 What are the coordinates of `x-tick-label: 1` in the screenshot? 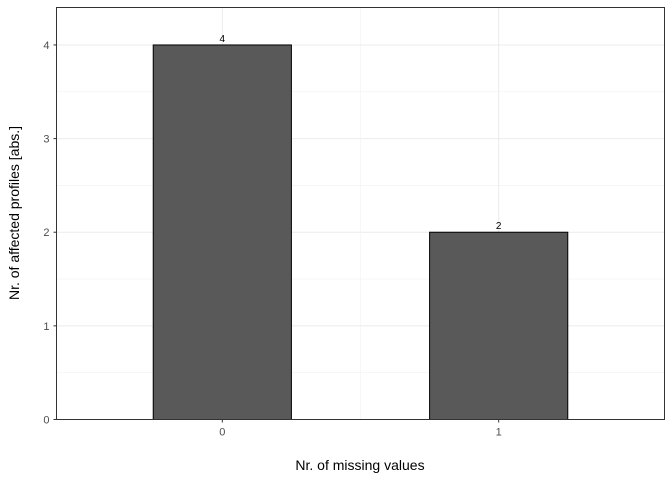 It's located at (499, 433).